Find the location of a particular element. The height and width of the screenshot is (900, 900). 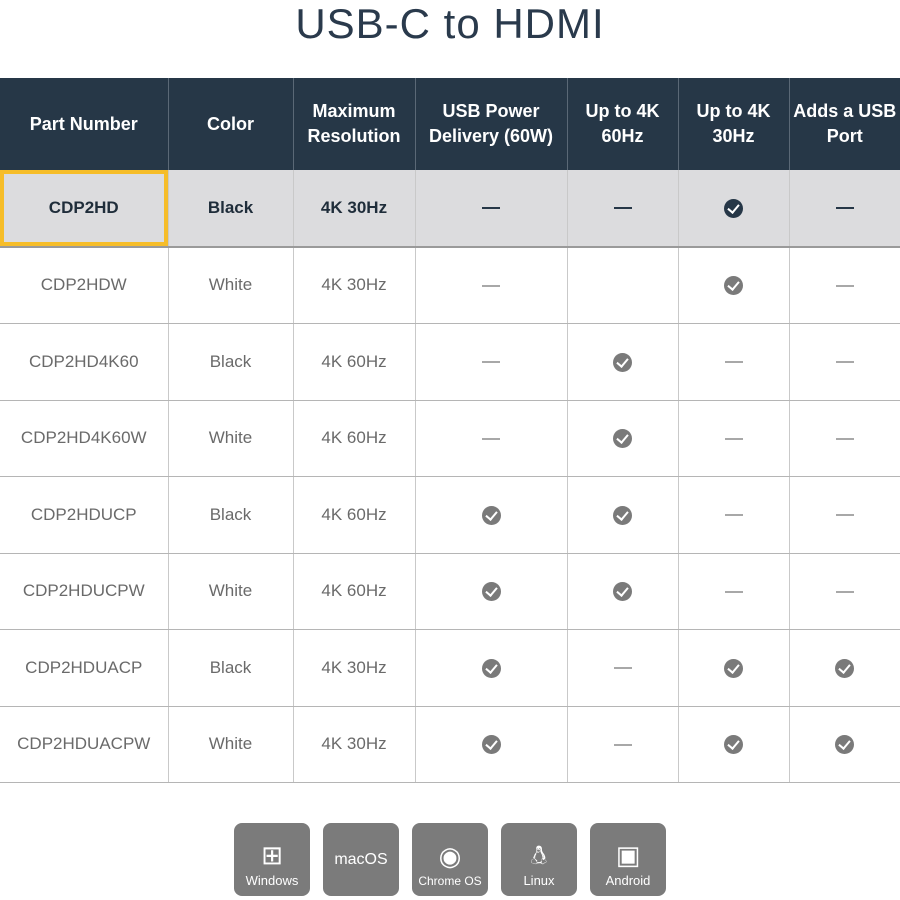

table-row: CDP2HDUCPW White 4K 60Hz is located at coordinates (450, 591).